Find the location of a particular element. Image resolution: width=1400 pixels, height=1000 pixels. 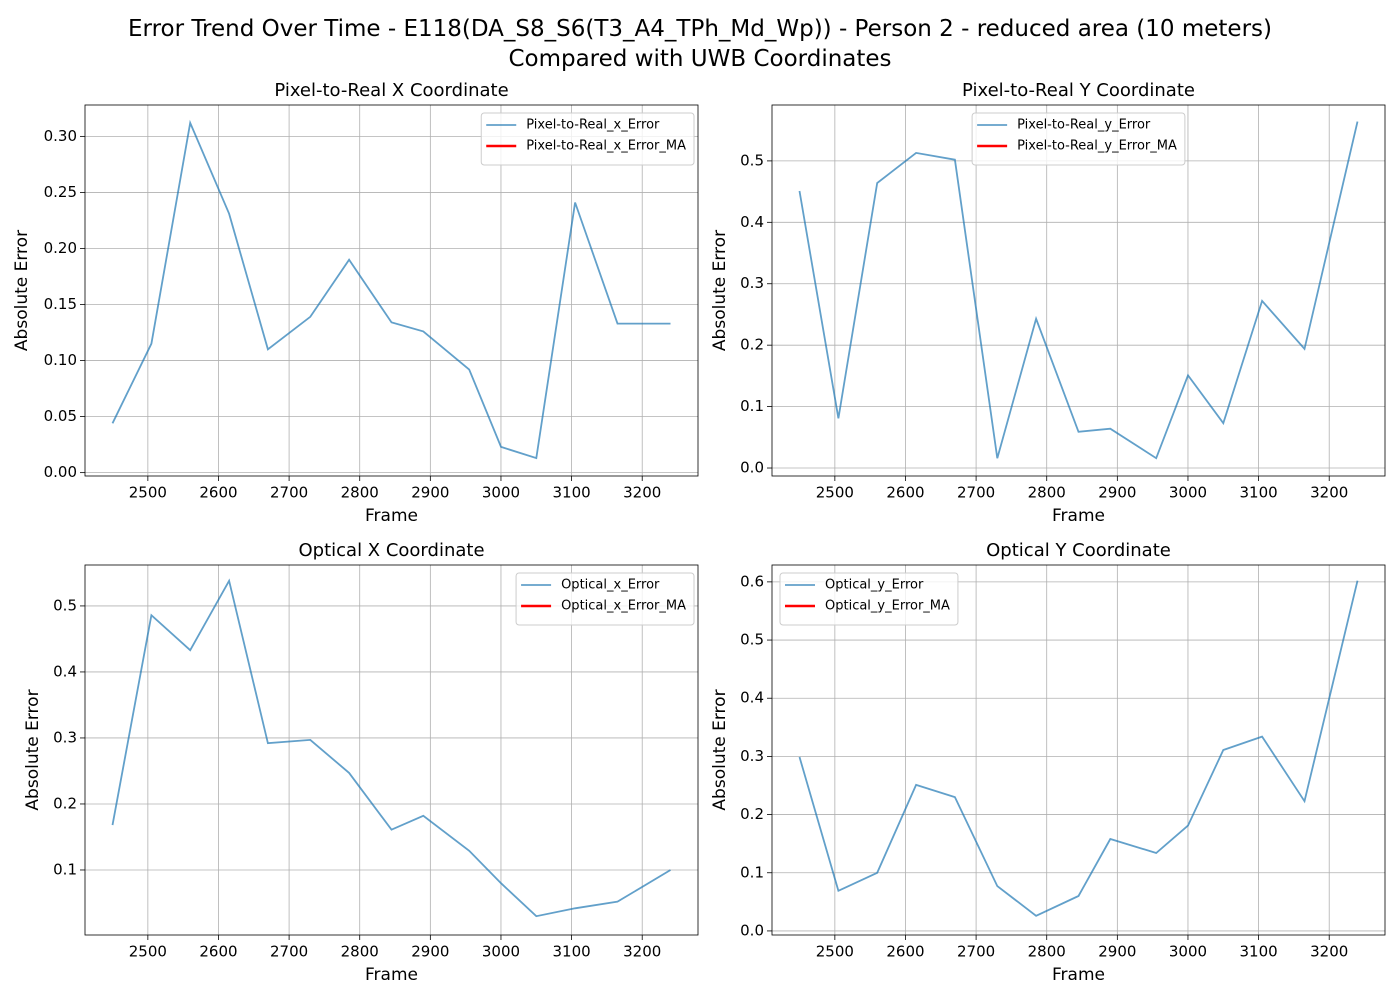

subplot-title: Optical Y Coordinate is located at coordinates (1078, 550).